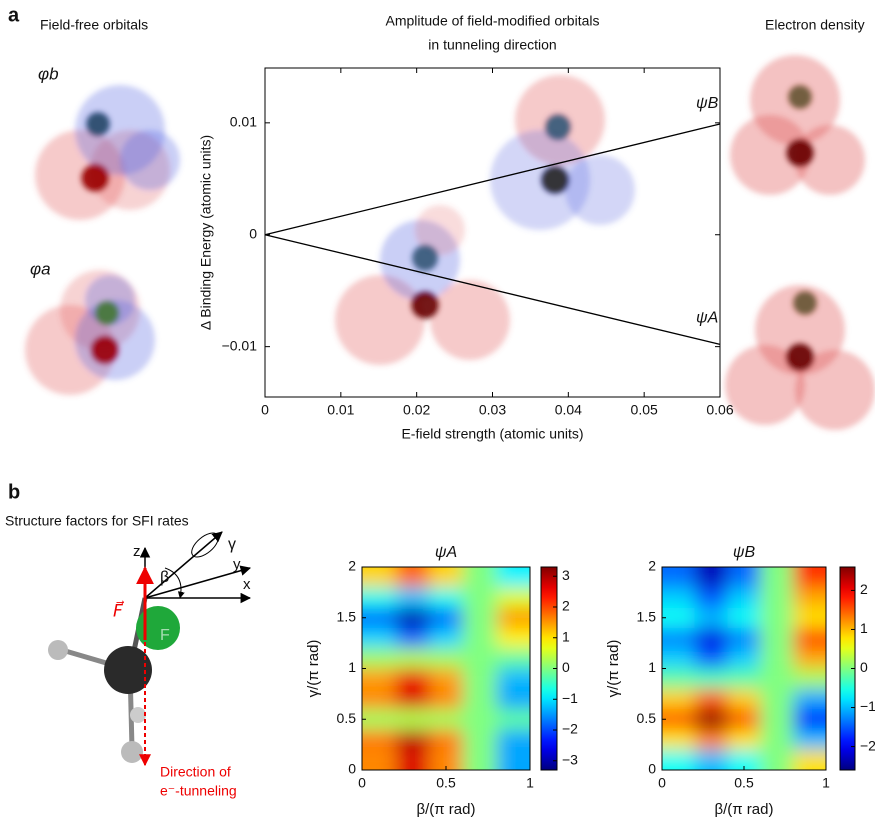 The width and height of the screenshot is (875, 826). Describe the element at coordinates (864, 589) in the screenshot. I see `colorbar-tick-label: 2` at that location.